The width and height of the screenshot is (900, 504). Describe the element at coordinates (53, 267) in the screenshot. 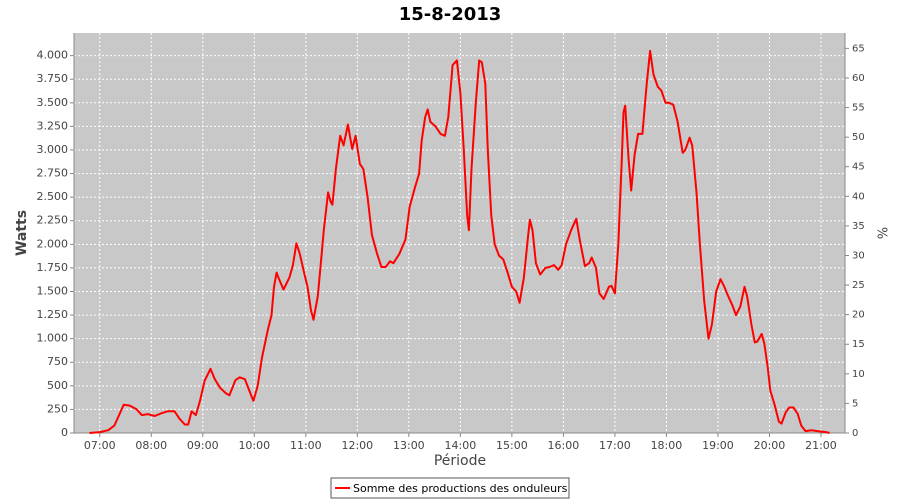

I see `y-tick-label: 1.750` at that location.